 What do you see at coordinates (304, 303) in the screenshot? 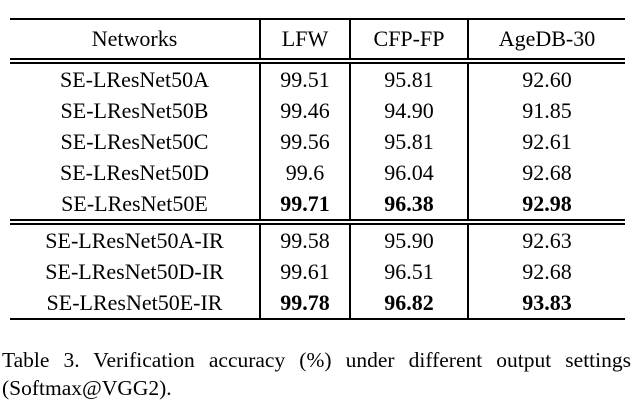
I see `lfw-value-cell: 99.78` at bounding box center [304, 303].